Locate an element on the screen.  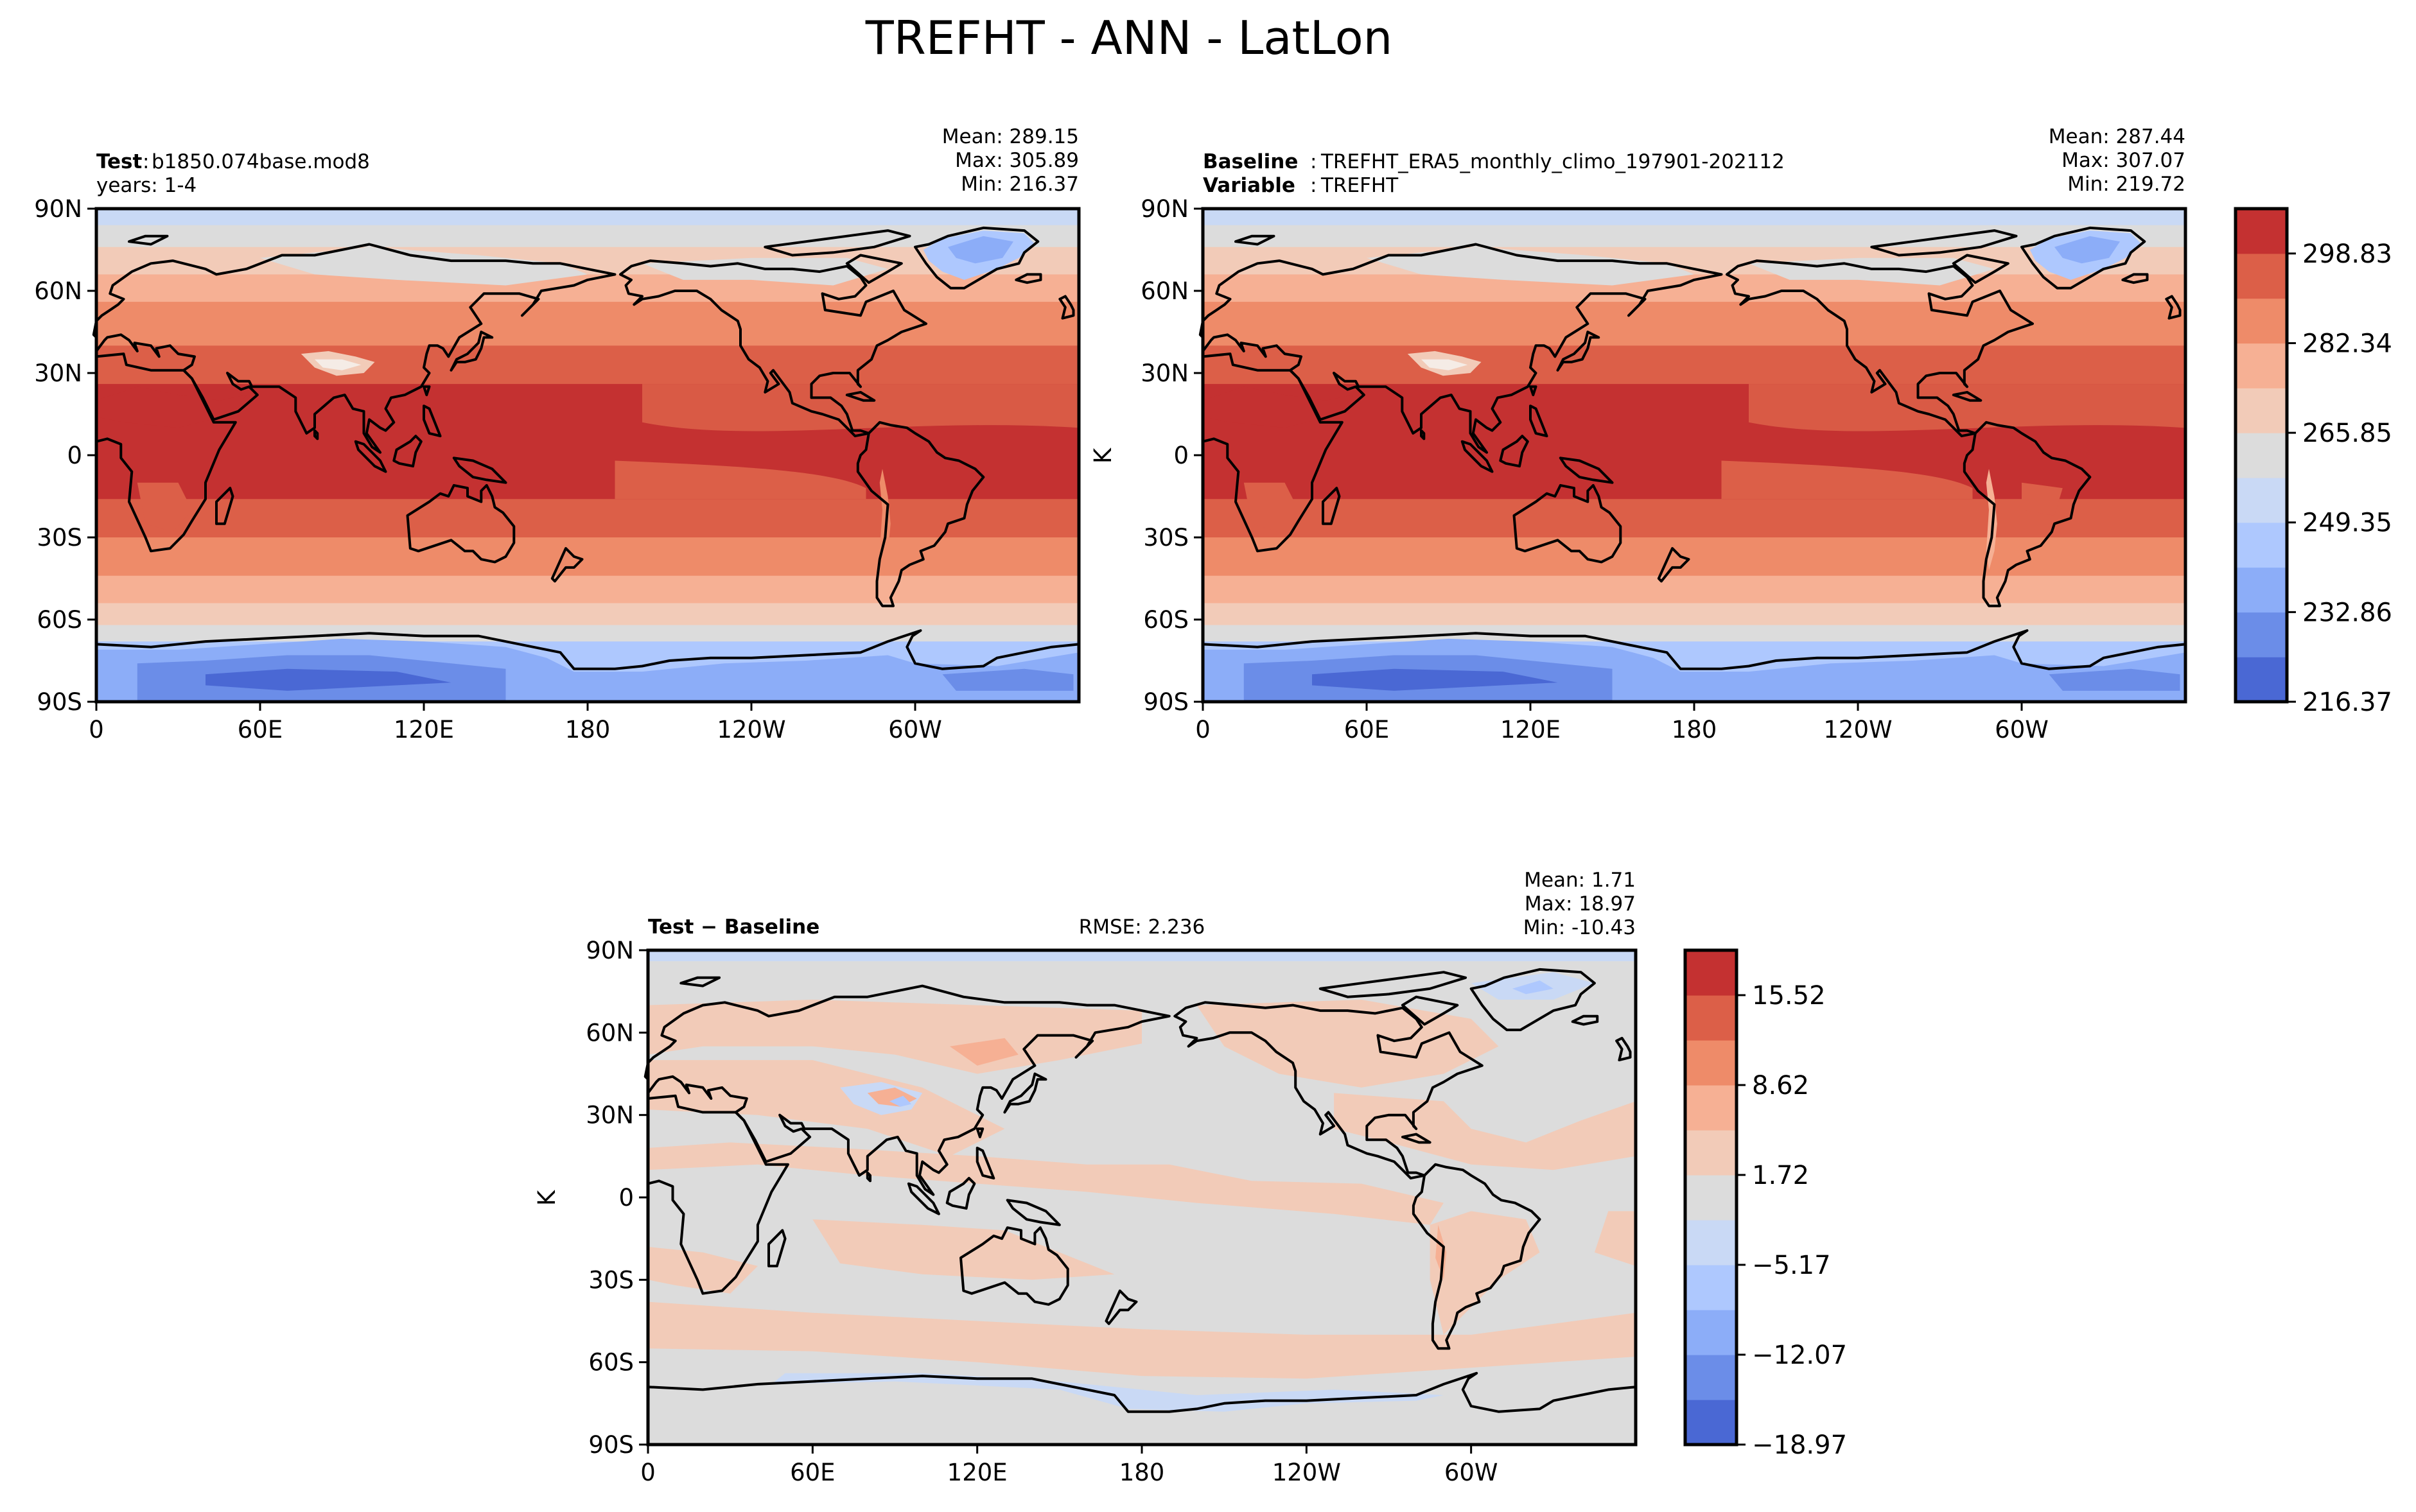
test-label-bold: Test is located at coordinates (120, 161).